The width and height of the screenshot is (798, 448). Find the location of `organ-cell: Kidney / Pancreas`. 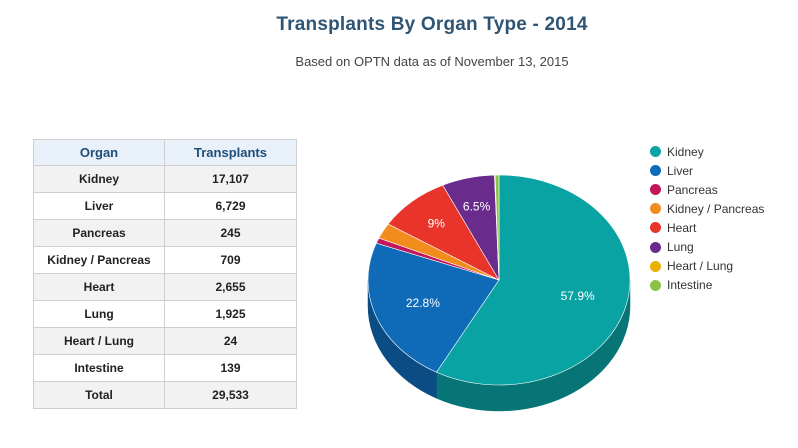

organ-cell: Kidney / Pancreas is located at coordinates (99, 260).